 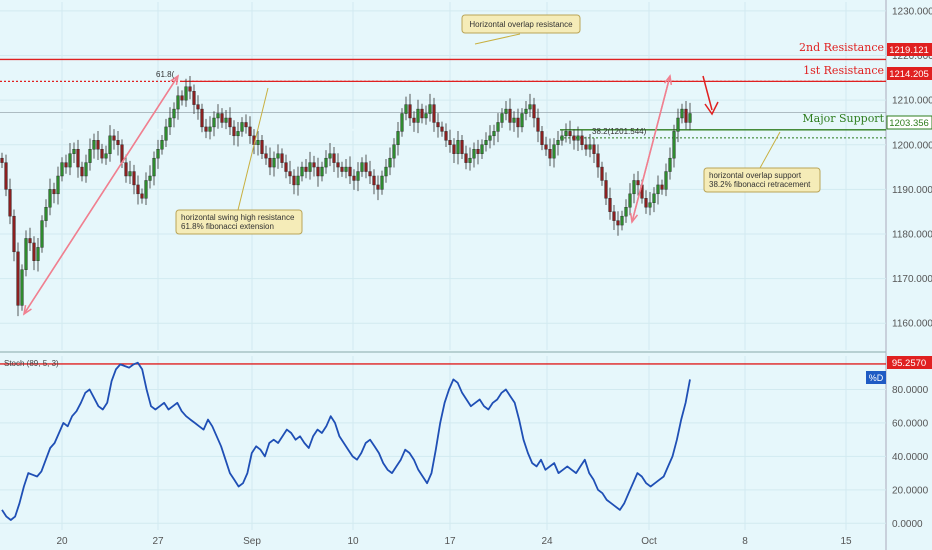 What do you see at coordinates (910, 390) in the screenshot?
I see `stoch-tick-label: 80.0000` at bounding box center [910, 390].